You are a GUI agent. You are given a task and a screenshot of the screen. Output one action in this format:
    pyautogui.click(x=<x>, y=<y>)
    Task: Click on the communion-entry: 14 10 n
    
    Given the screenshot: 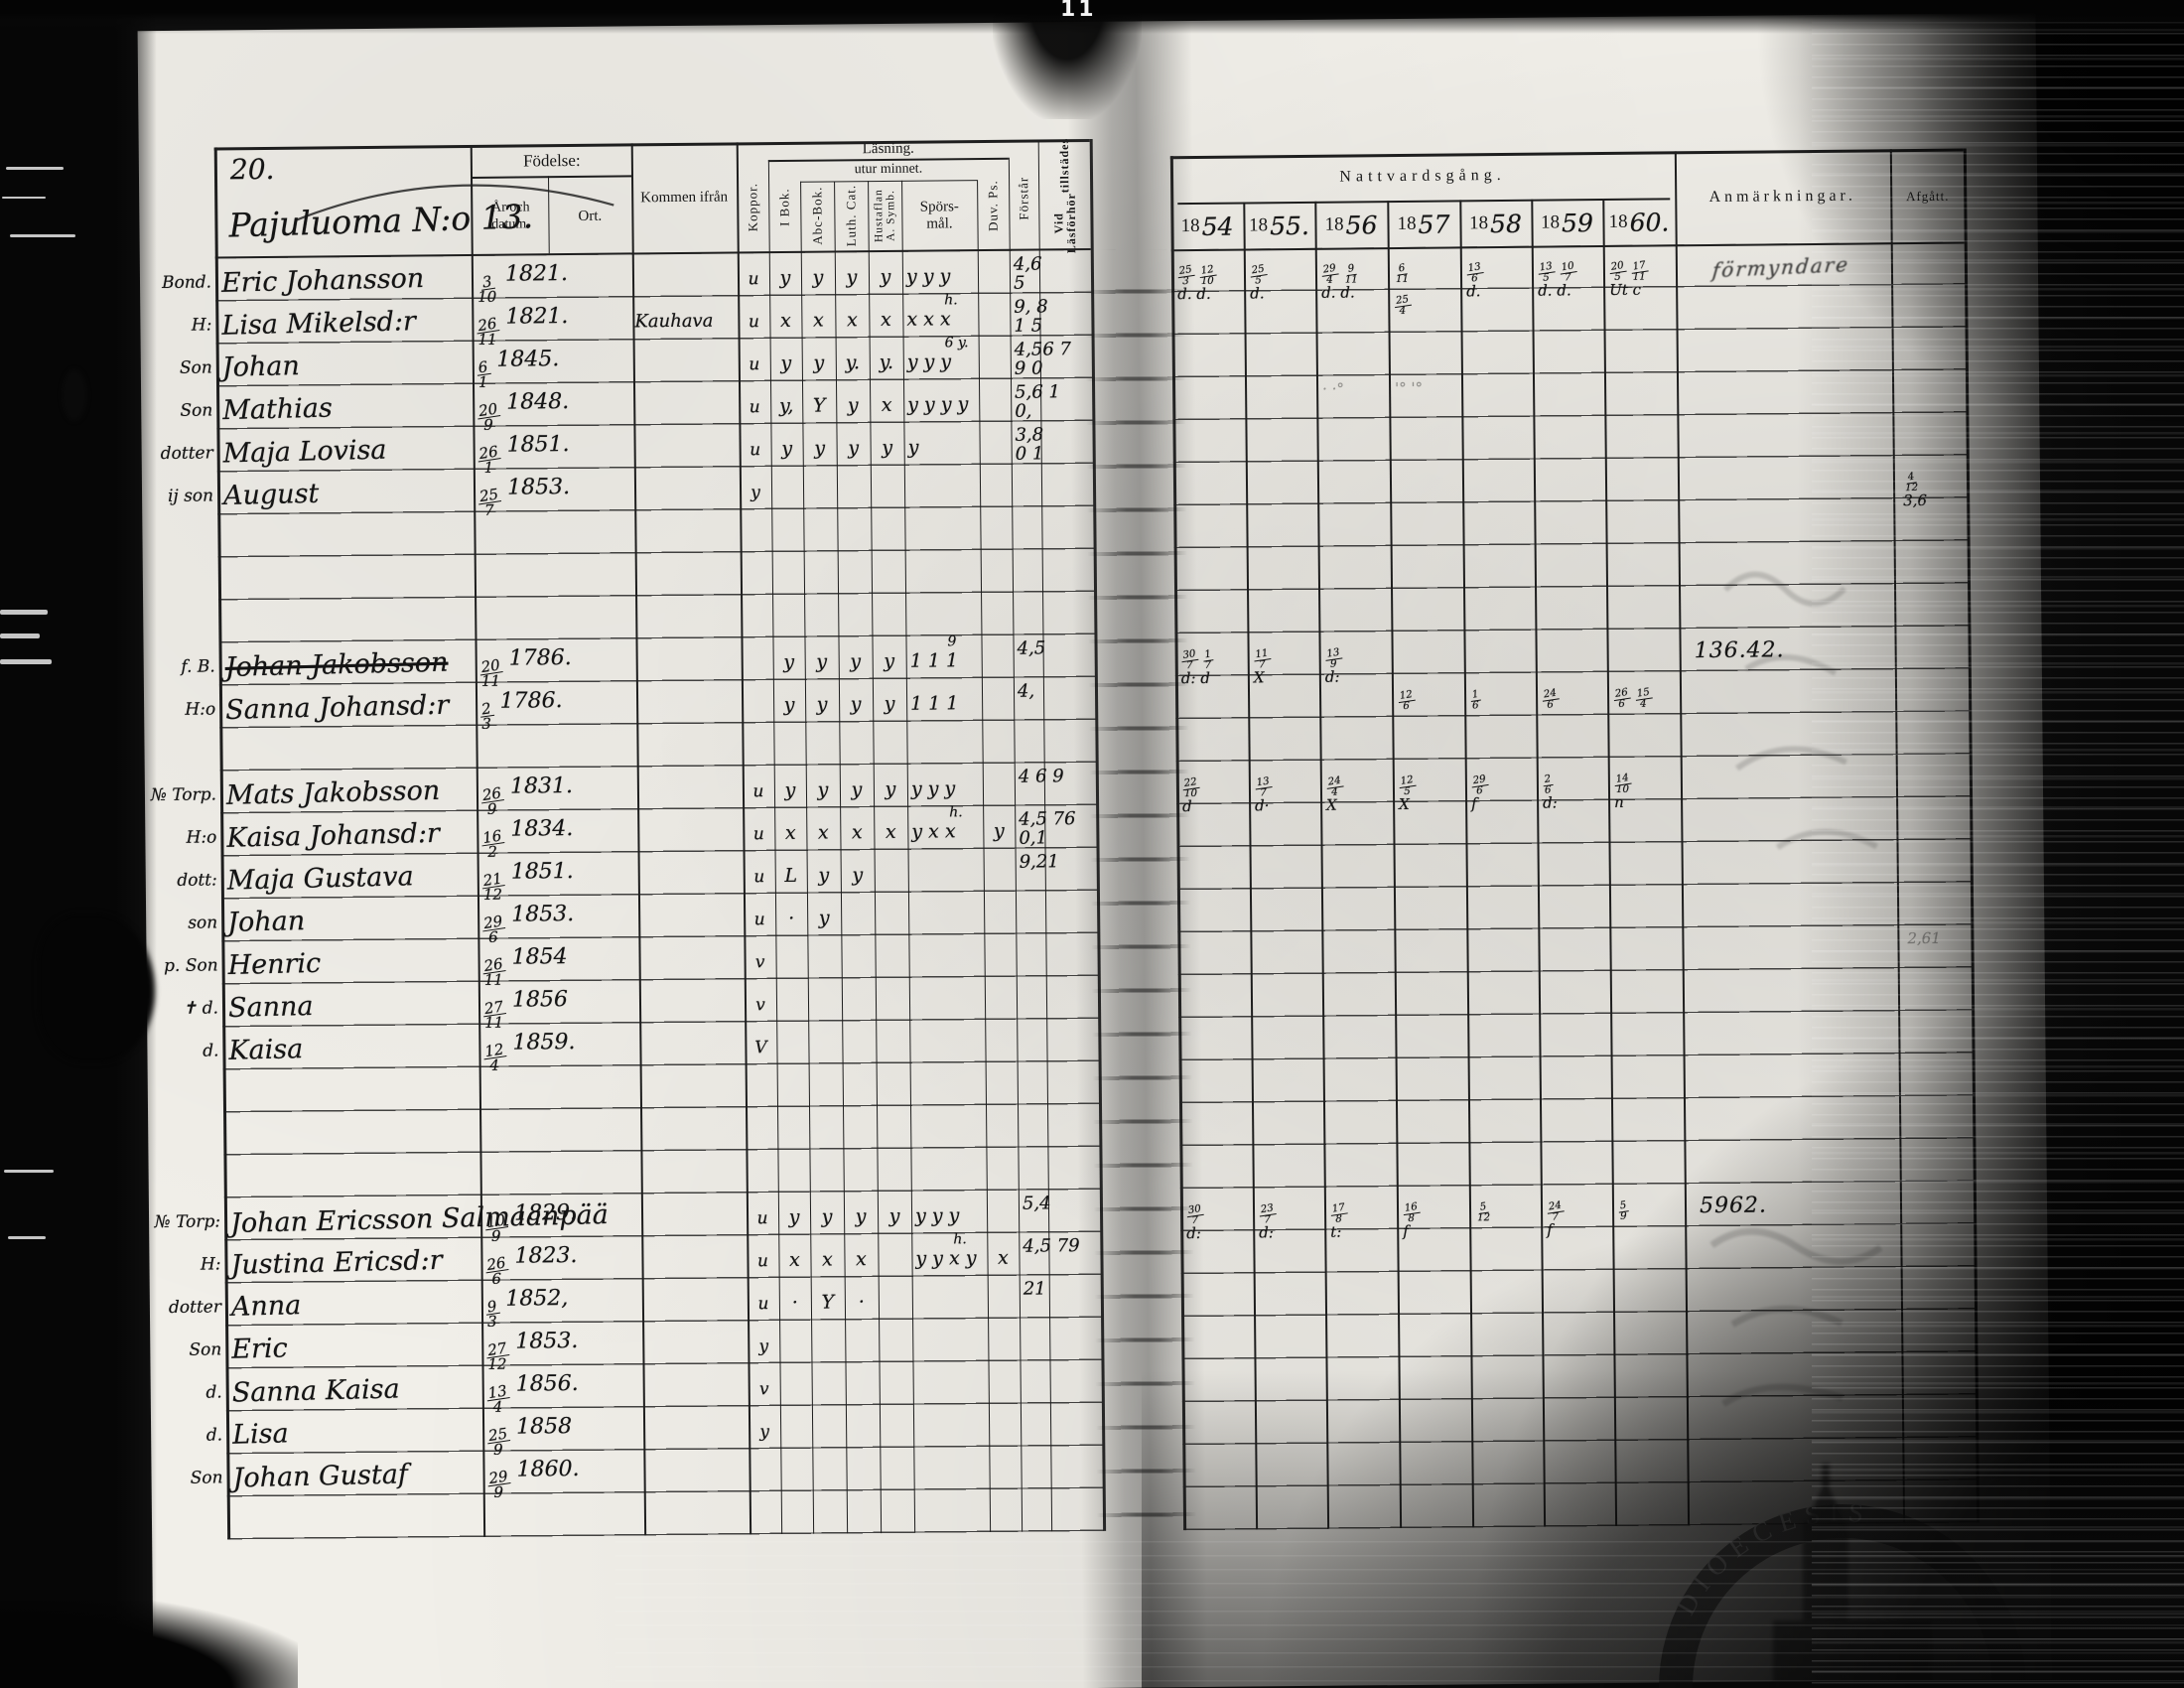 What is the action you would take?
    pyautogui.click(x=1646, y=786)
    